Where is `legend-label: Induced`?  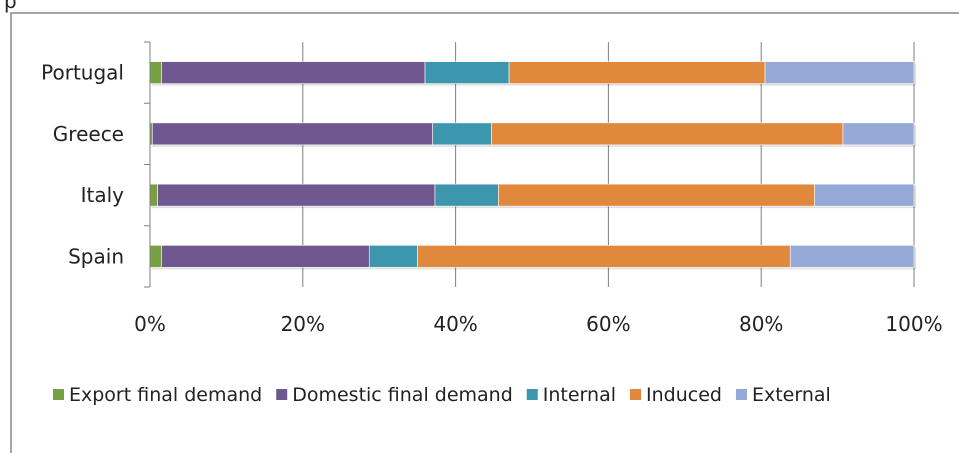
legend-label: Induced is located at coordinates (684, 395).